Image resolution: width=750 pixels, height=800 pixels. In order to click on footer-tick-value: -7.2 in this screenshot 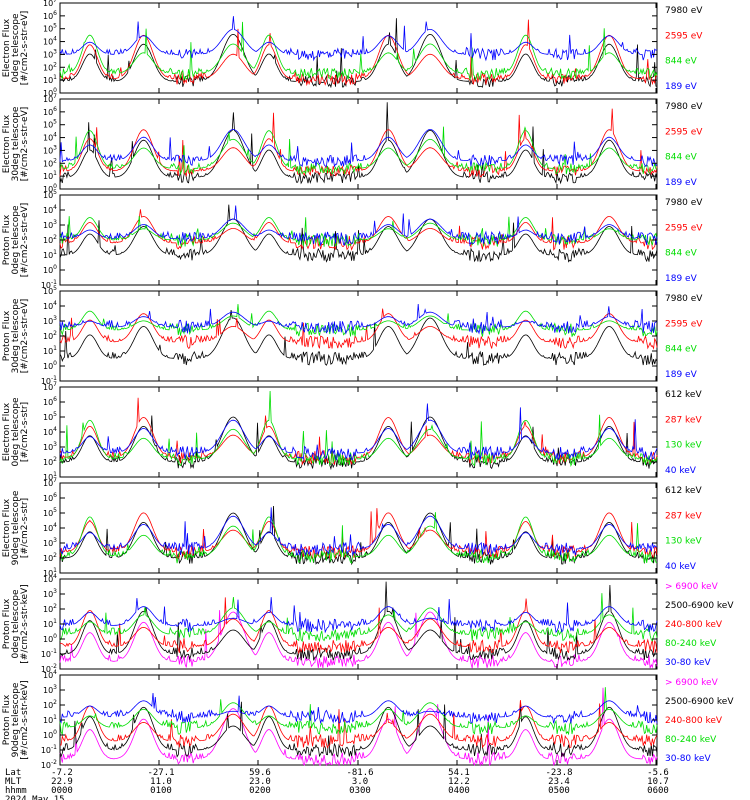, I will do `click(62, 773)`.